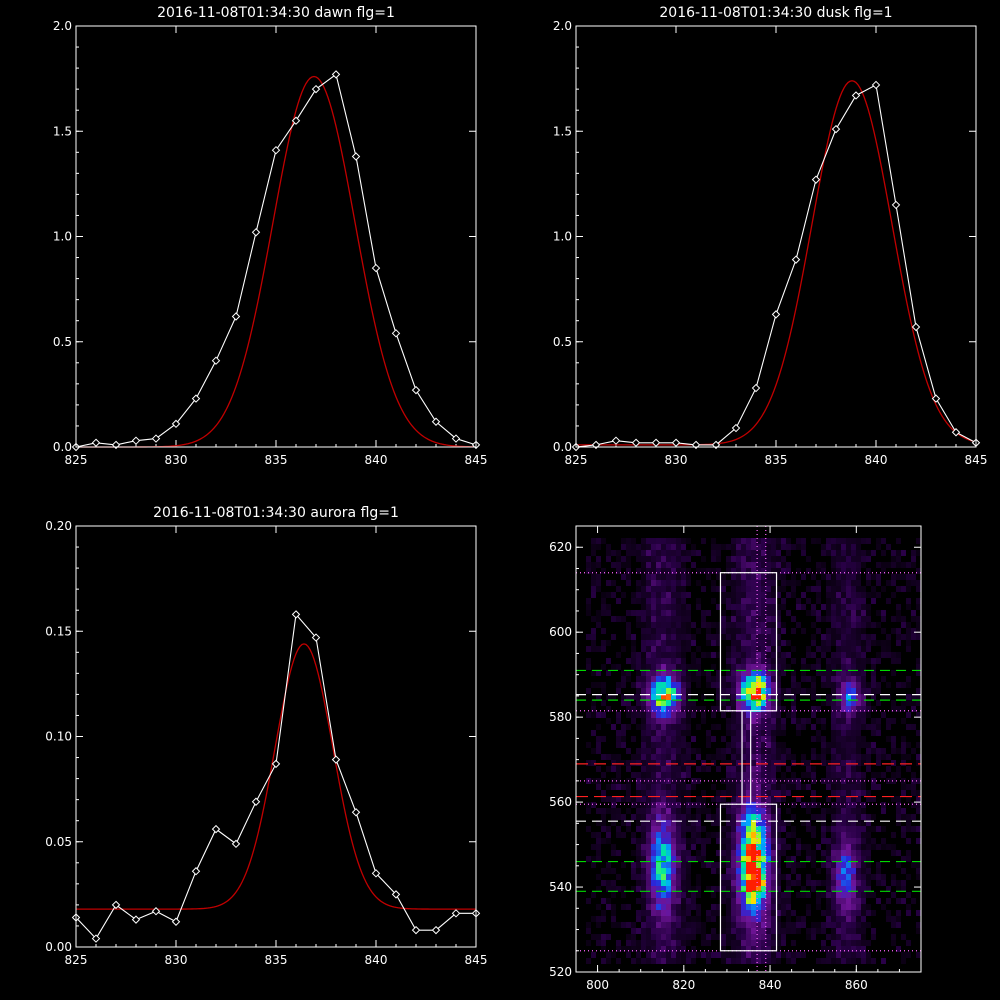 This screenshot has height=1000, width=1000. What do you see at coordinates (562, 342) in the screenshot?
I see `panel-1-ytick-label: 0.5` at bounding box center [562, 342].